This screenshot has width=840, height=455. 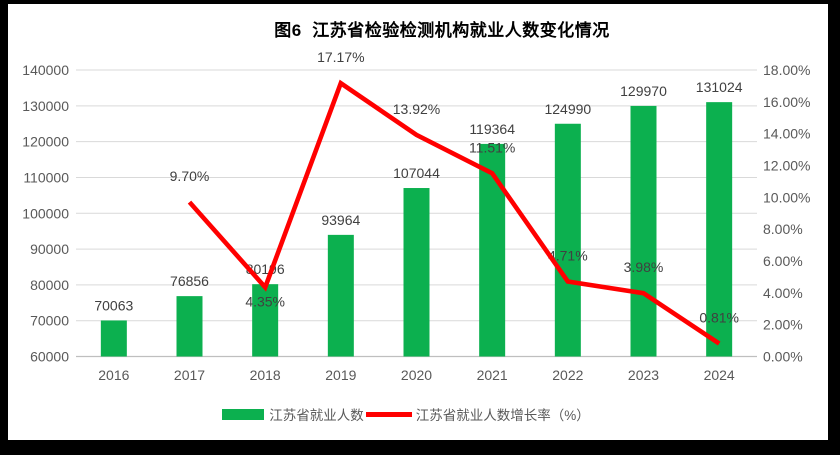 I want to click on x-axis-label-2017: 2017, so click(x=189, y=375).